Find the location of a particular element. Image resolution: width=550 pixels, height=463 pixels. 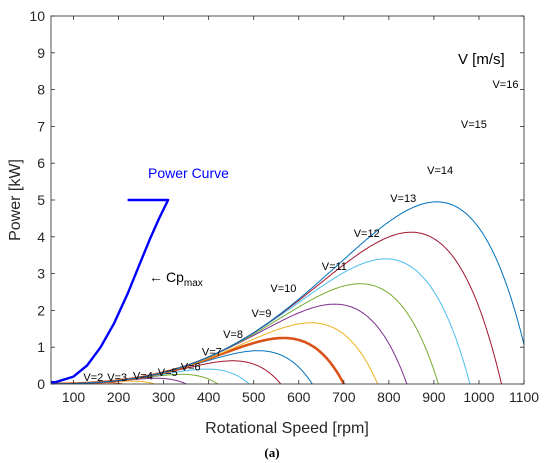

x-tick-label: 1100 is located at coordinates (524, 397).